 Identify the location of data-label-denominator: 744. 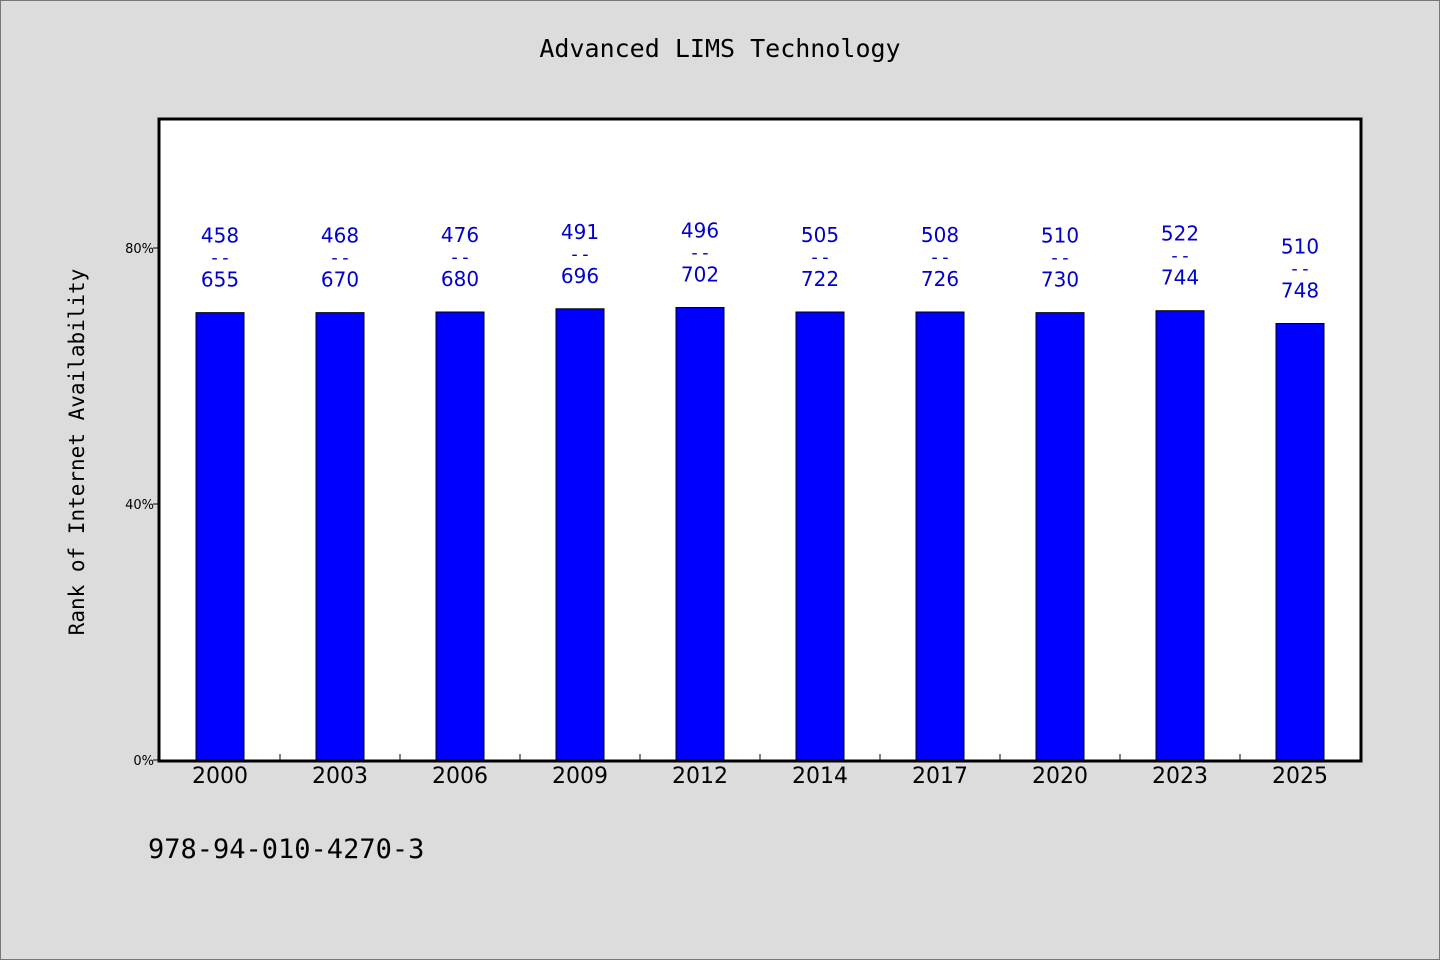
(1180, 278).